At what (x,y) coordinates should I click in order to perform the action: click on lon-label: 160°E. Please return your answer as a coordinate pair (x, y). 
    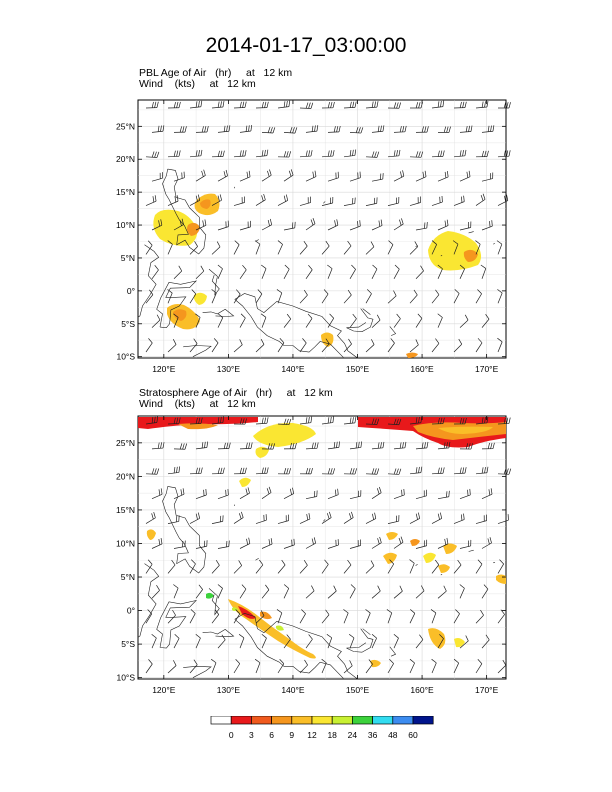
    Looking at the image, I should click on (422, 369).